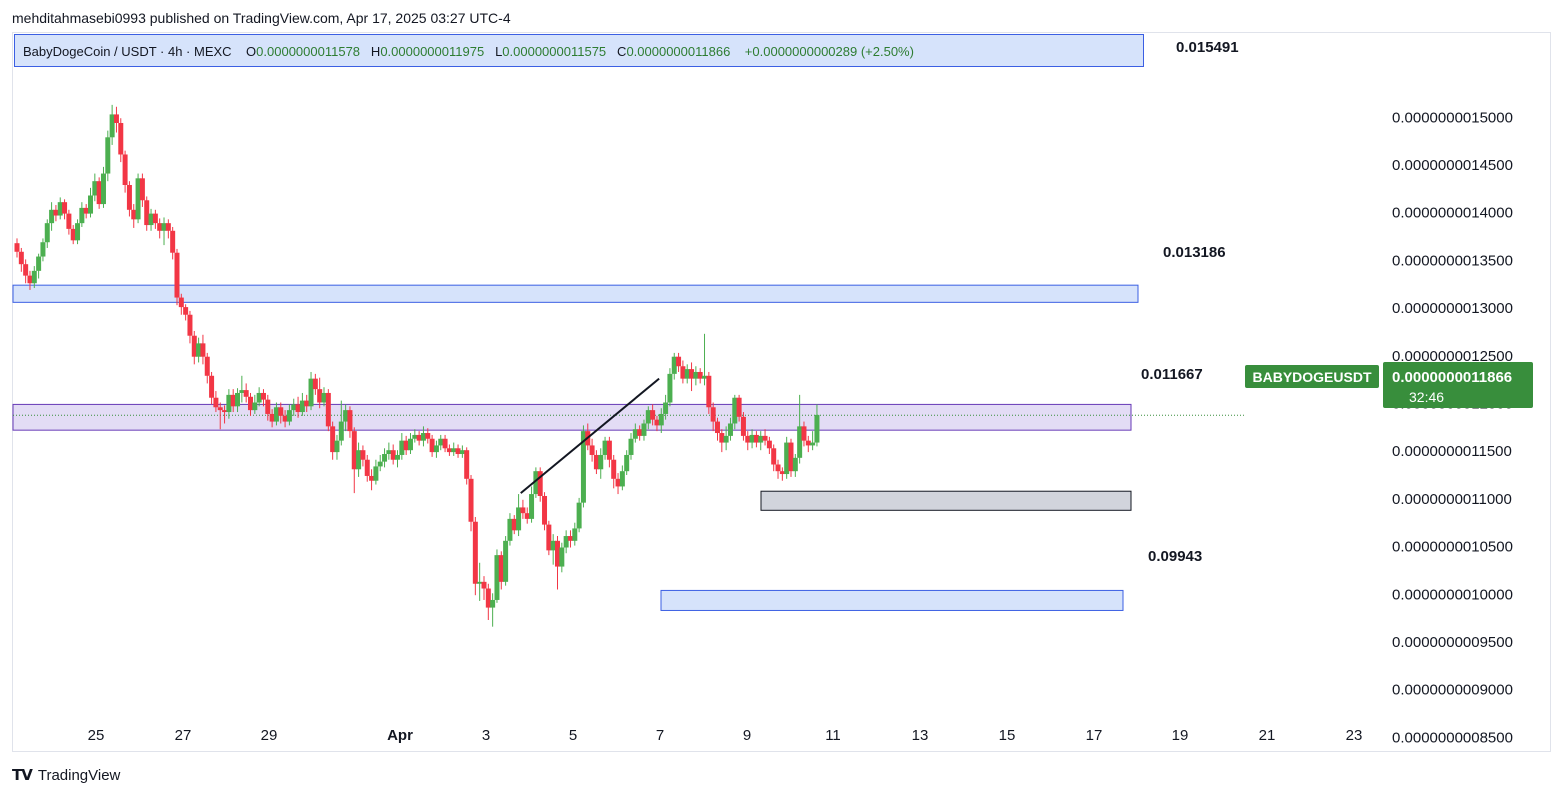 This screenshot has width=1564, height=798. Describe the element at coordinates (499, 51) in the screenshot. I see `low-label: L` at that location.